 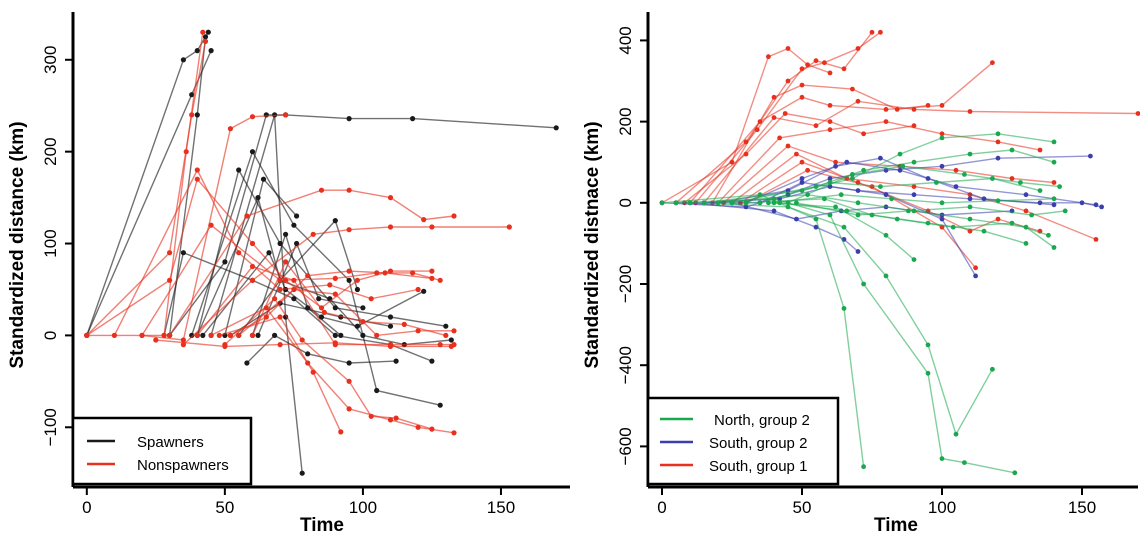 I want to click on legend-label-north-group-2: North, group 2, so click(x=762, y=420).